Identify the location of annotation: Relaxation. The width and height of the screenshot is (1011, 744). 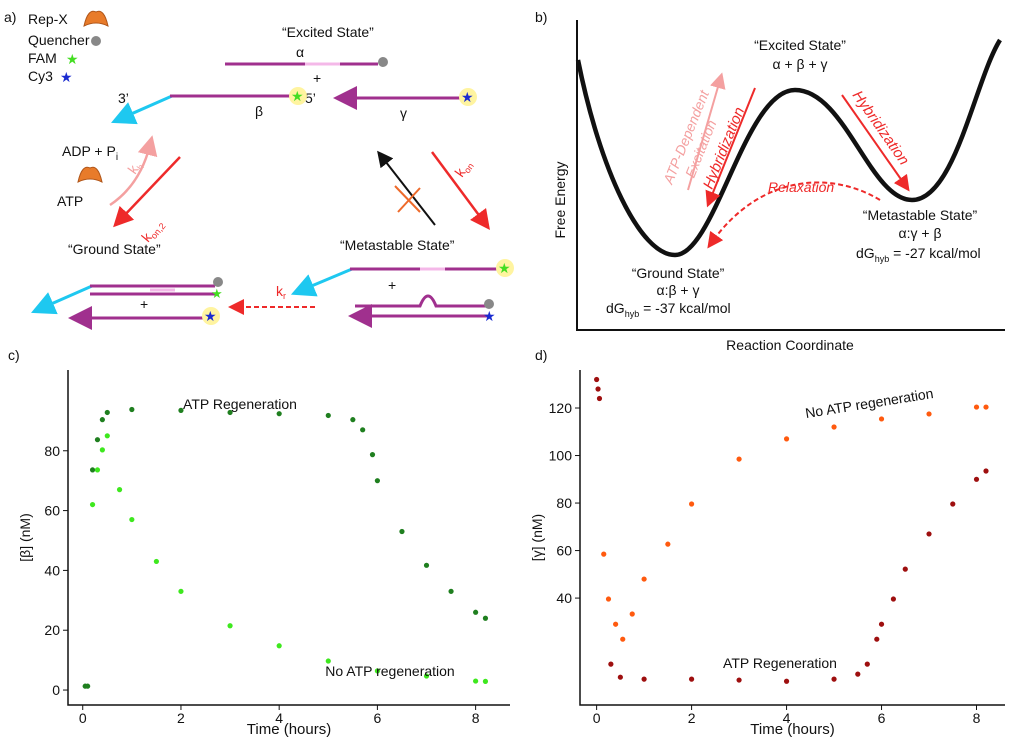
(801, 187).